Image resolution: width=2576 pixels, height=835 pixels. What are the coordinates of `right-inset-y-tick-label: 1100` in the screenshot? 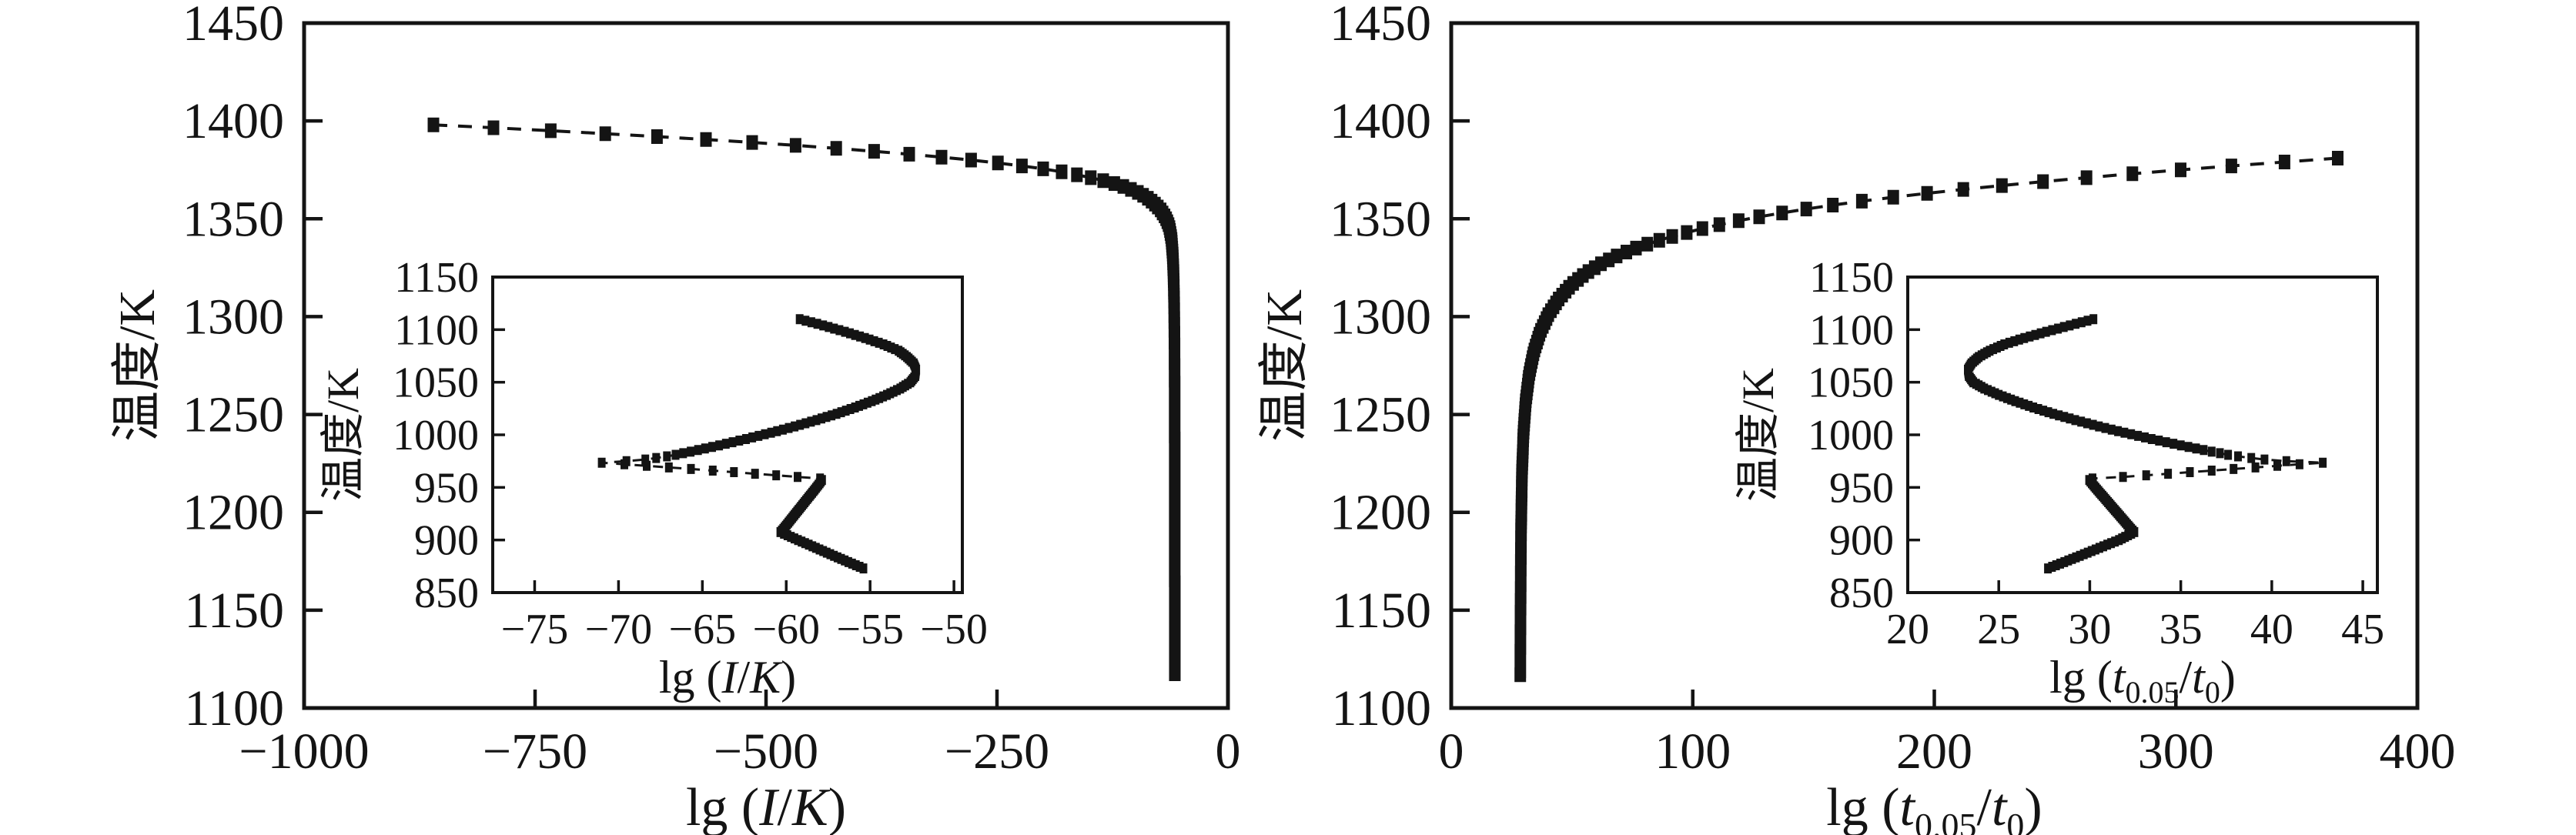 It's located at (1851, 330).